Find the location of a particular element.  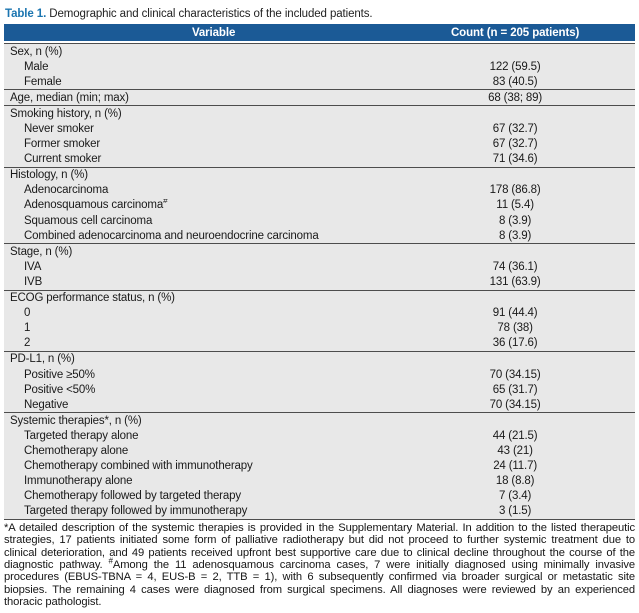

row-count-value: 65 (31.7) is located at coordinates (515, 389).